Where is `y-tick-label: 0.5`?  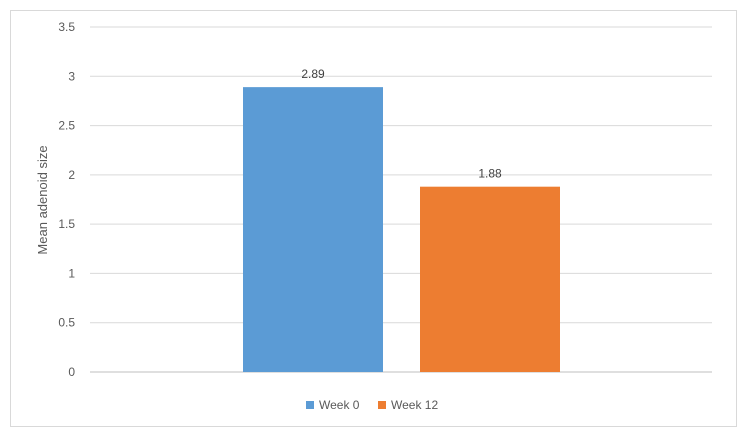
y-tick-label: 0.5 is located at coordinates (66, 323).